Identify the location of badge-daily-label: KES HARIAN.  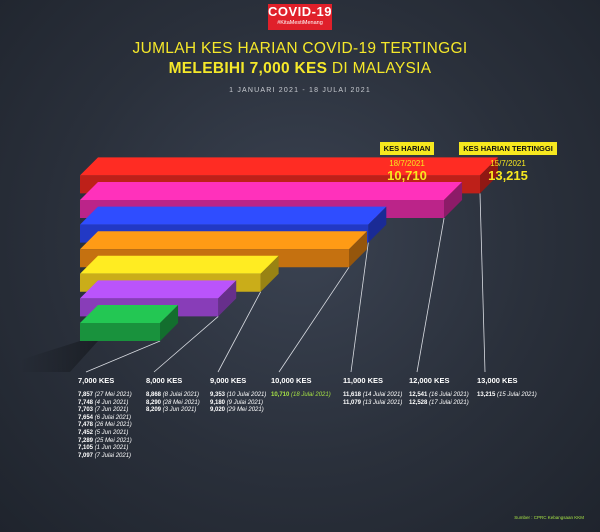
(407, 148).